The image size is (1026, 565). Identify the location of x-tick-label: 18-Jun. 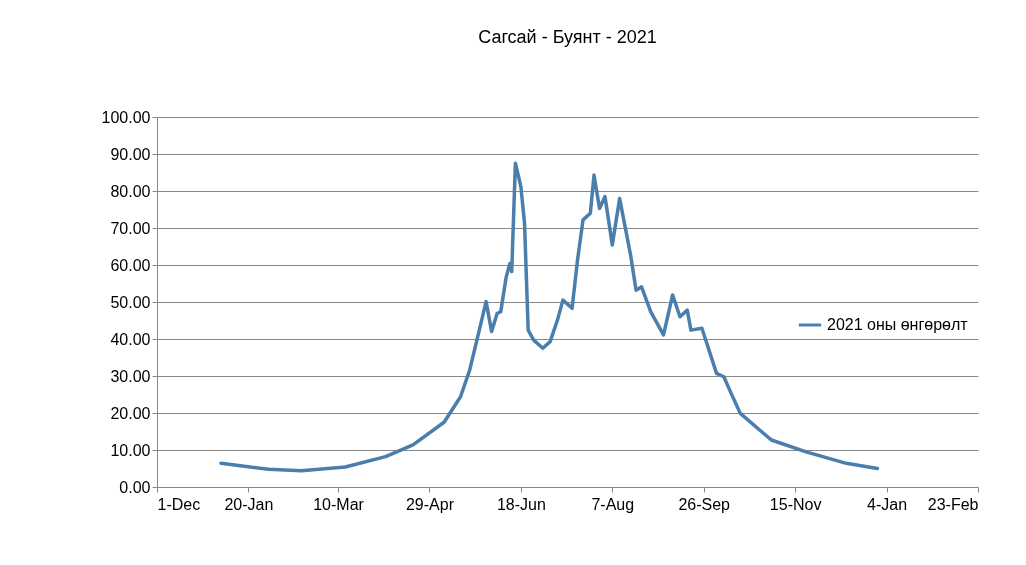
(521, 504).